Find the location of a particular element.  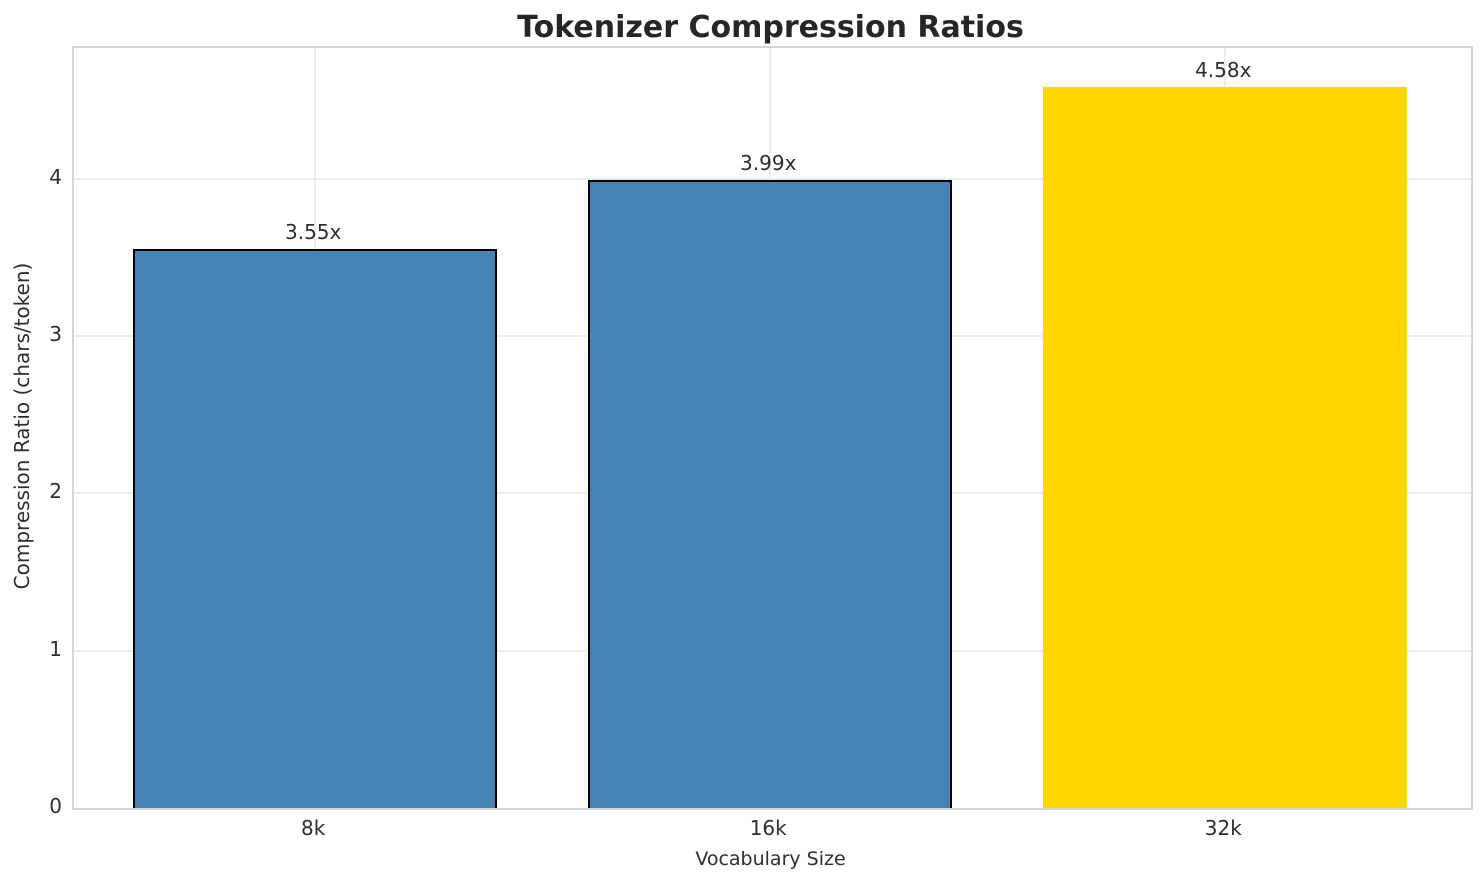

chart-title: Tokenizer Compression Ratios is located at coordinates (770, 27).